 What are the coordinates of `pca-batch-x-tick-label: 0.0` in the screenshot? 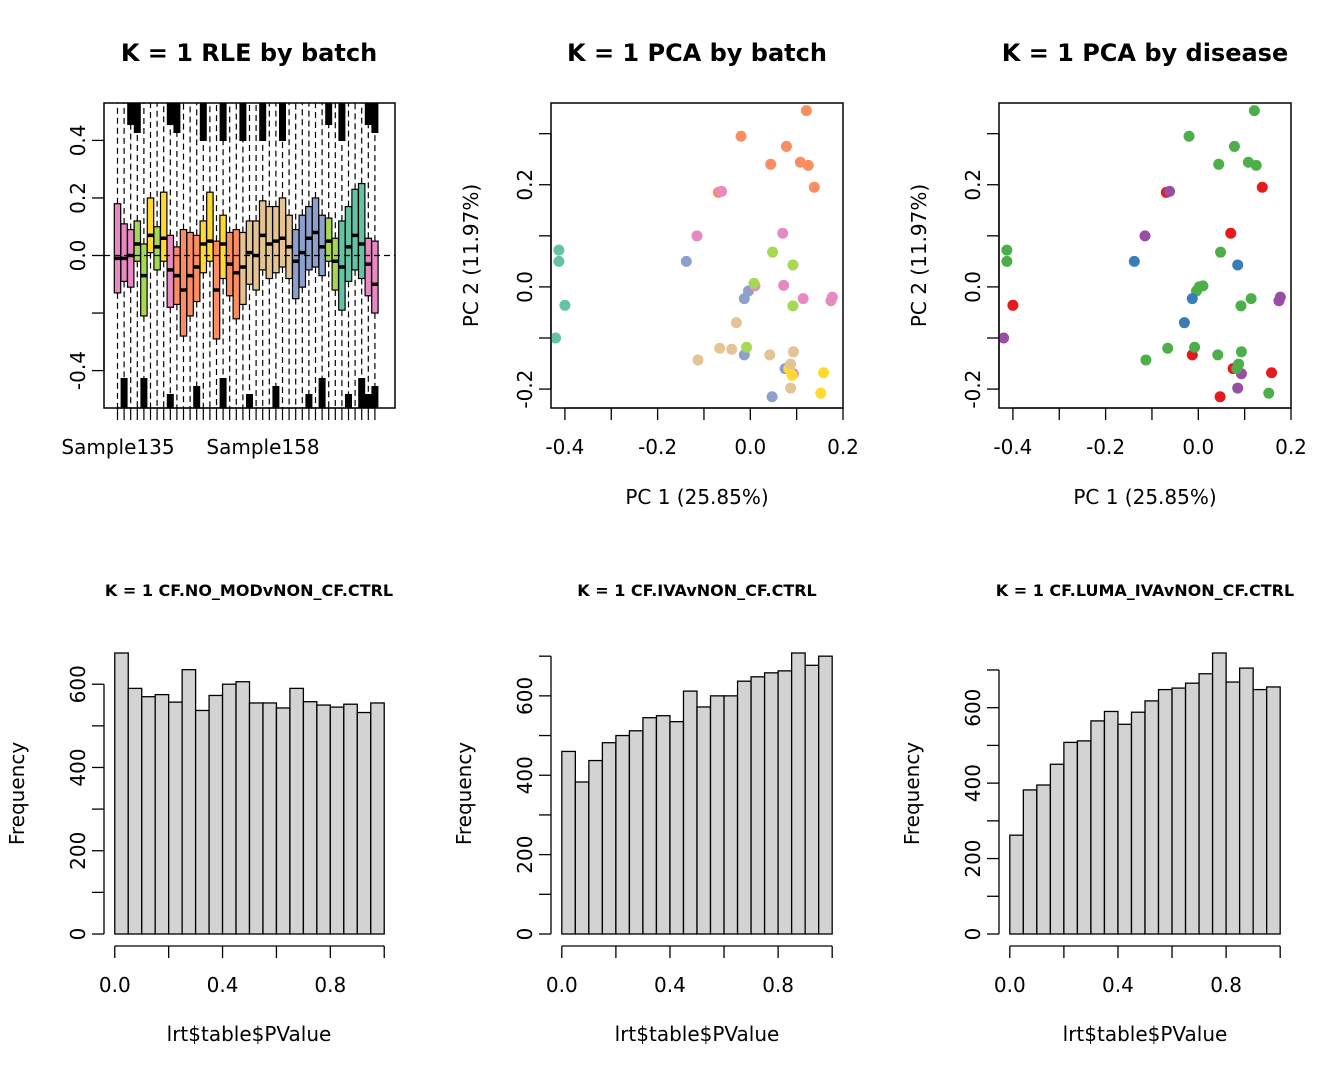 It's located at (750, 447).